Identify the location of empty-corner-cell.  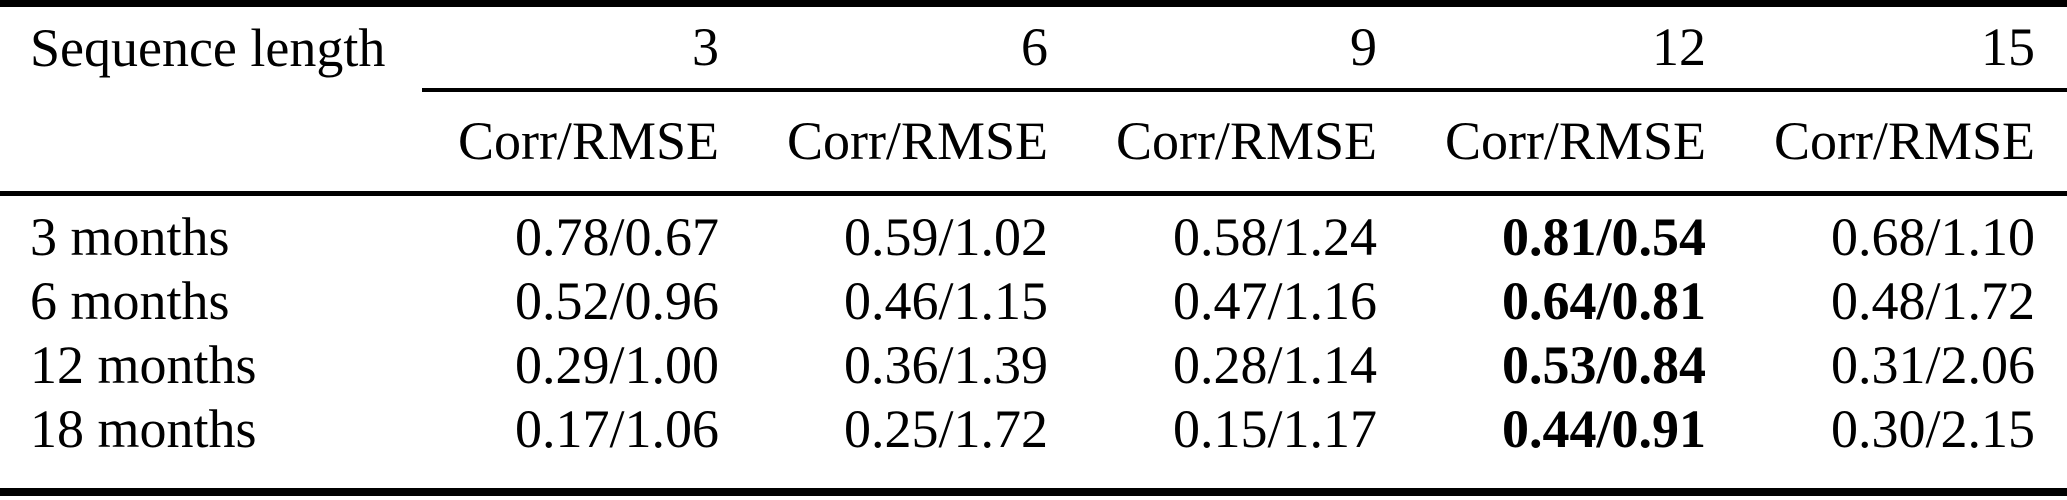
(211, 142).